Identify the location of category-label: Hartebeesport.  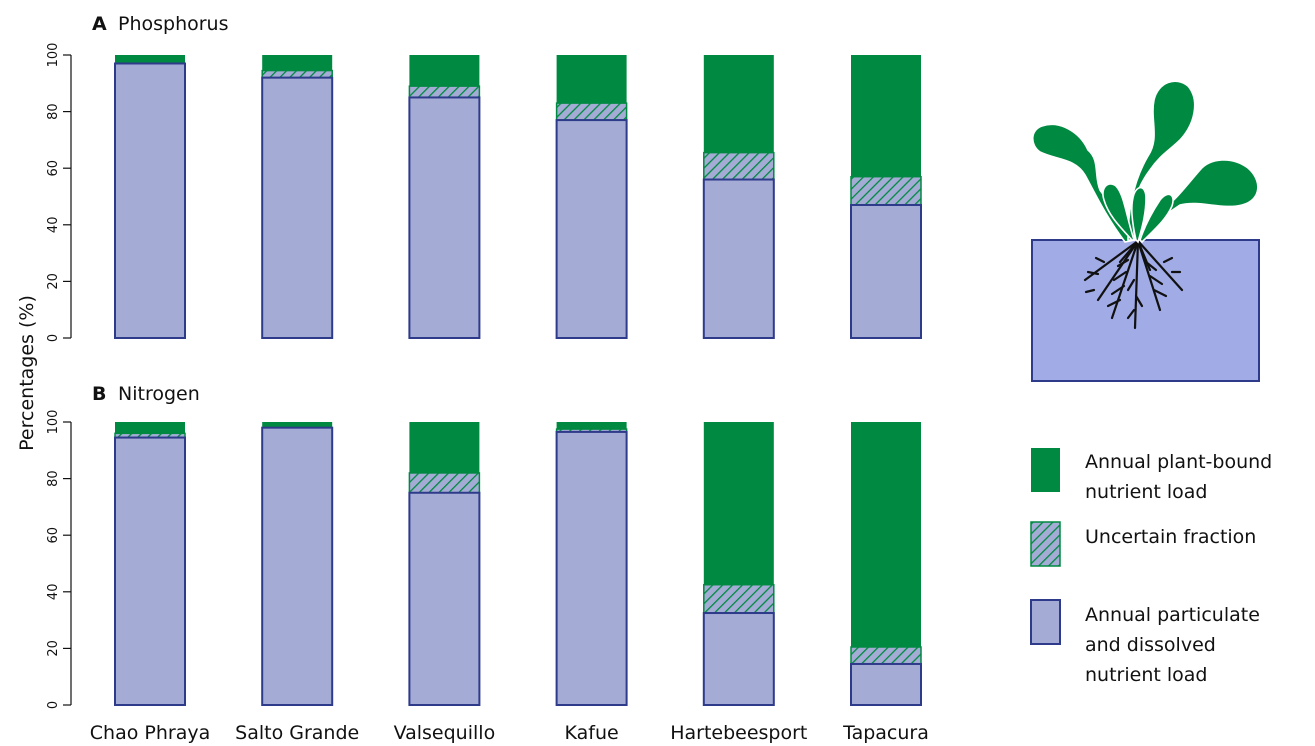
(738, 733).